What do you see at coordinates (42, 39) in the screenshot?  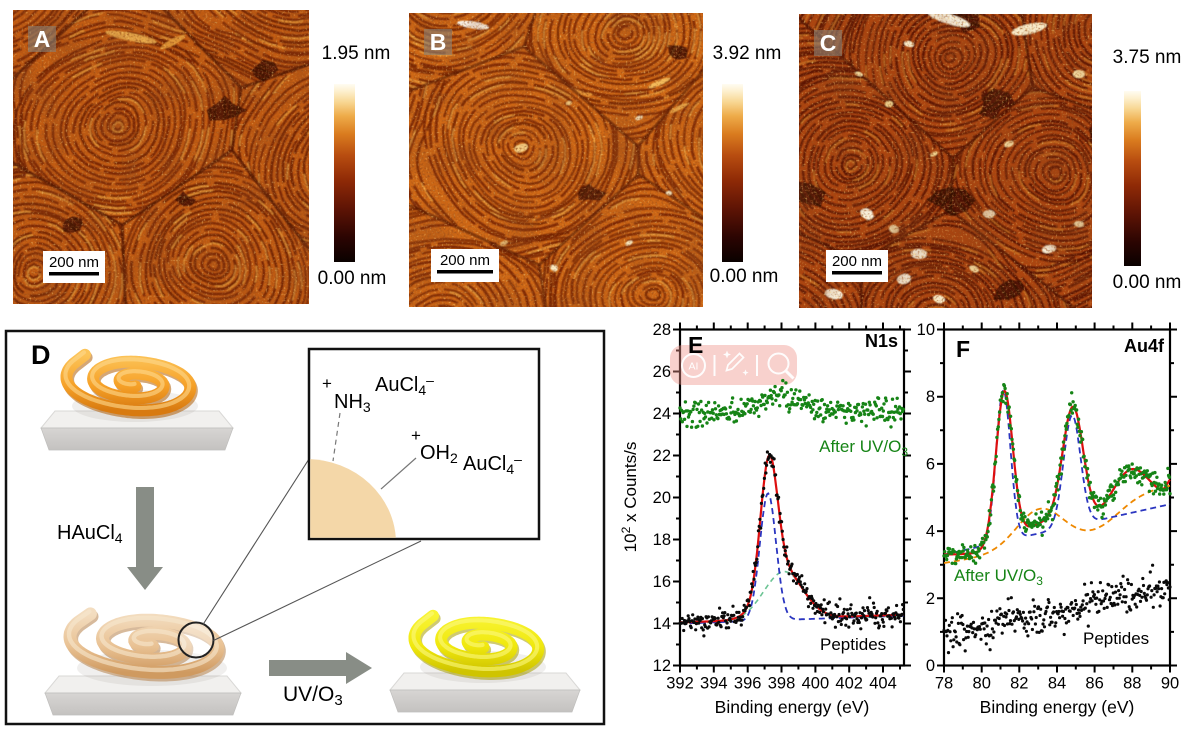 I see `svg-text: A` at bounding box center [42, 39].